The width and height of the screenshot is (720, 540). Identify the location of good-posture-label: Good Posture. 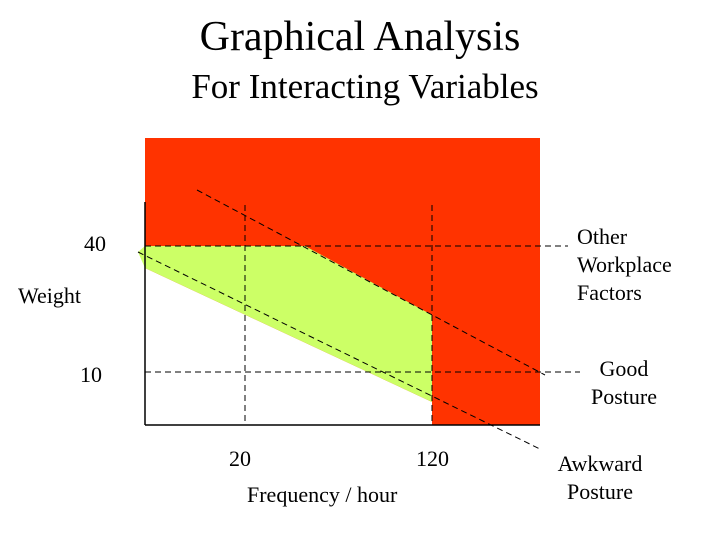
(624, 382).